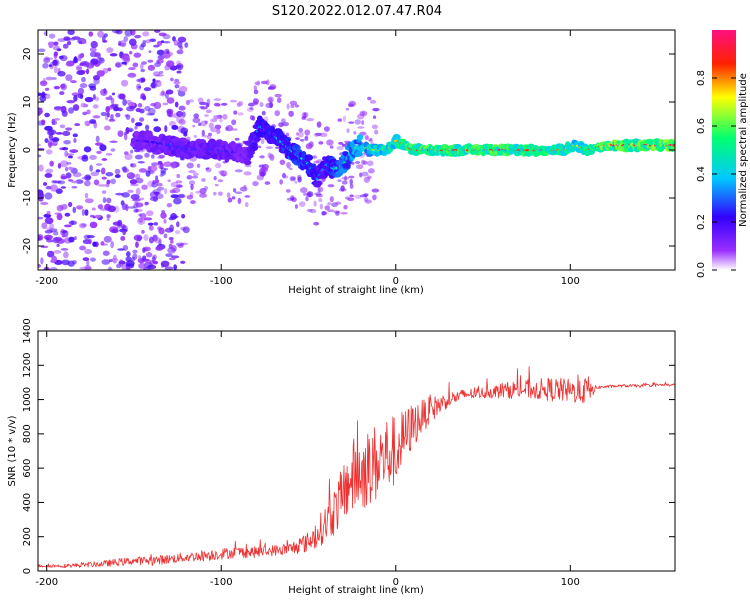  What do you see at coordinates (27, 468) in the screenshot?
I see `snr-y-tick-label: 600` at bounding box center [27, 468].